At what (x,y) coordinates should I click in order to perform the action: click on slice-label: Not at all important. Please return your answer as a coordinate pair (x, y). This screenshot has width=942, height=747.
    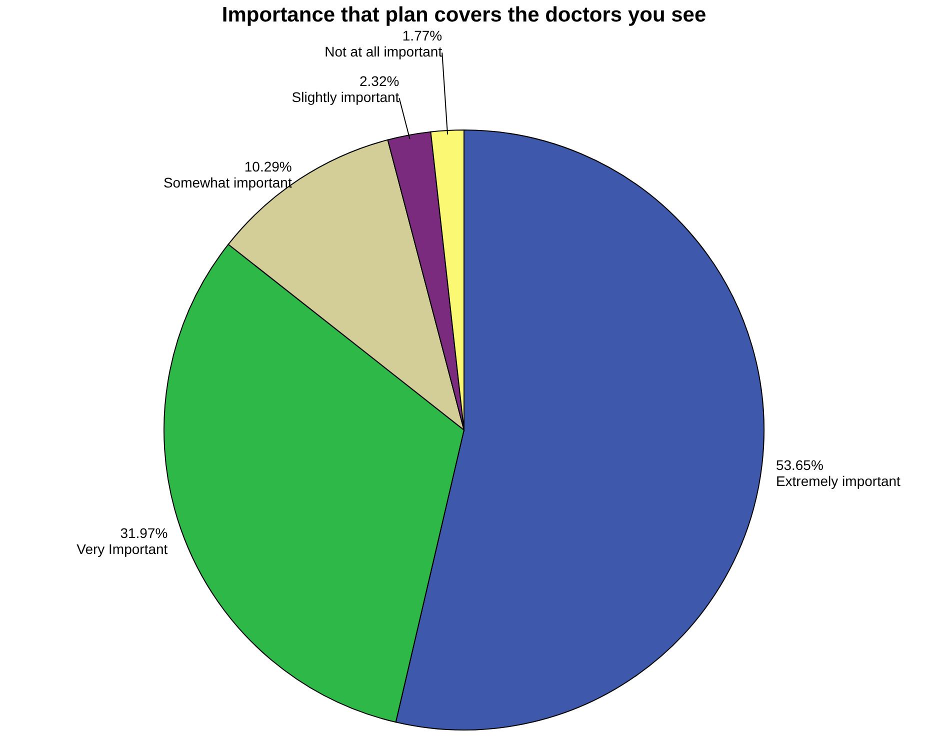
    Looking at the image, I should click on (383, 52).